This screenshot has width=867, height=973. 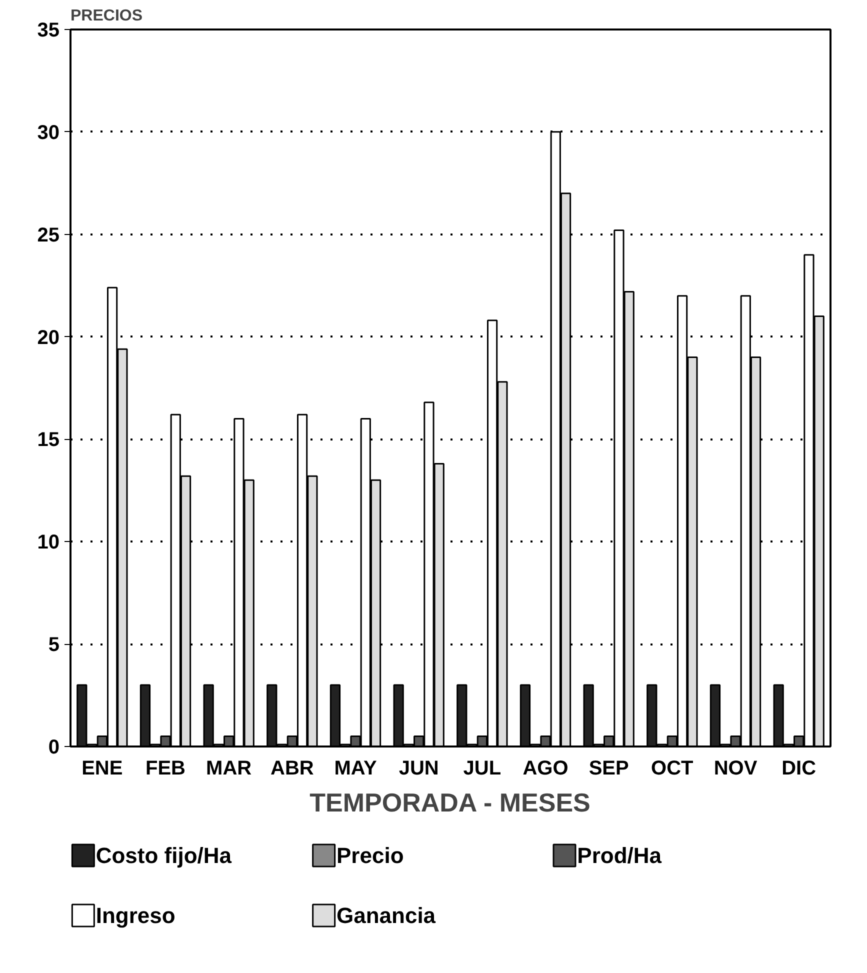 I want to click on y-tick-label: 10, so click(x=48, y=543).